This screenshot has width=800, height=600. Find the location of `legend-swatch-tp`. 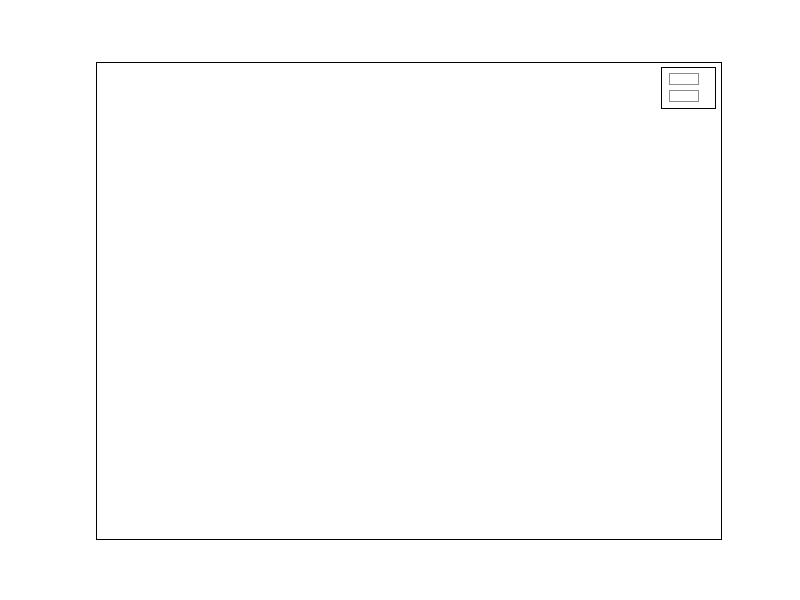

legend-swatch-tp is located at coordinates (684, 79).